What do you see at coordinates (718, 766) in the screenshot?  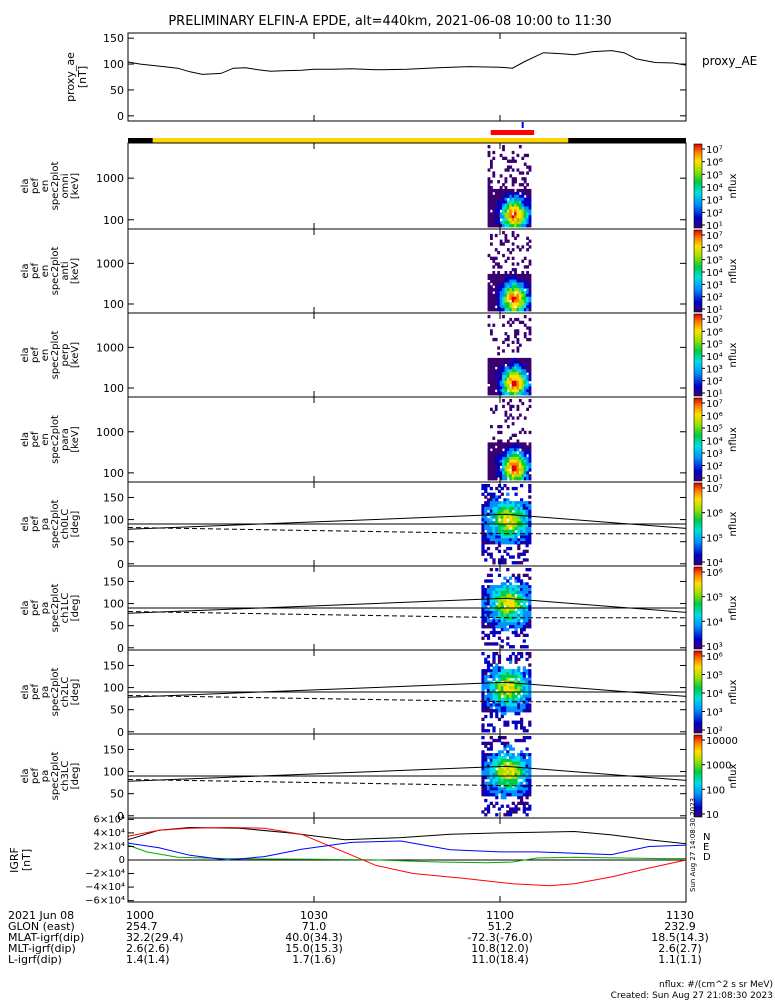 I see `pa-spec-ch3-zbar-label: 1000` at bounding box center [718, 766].